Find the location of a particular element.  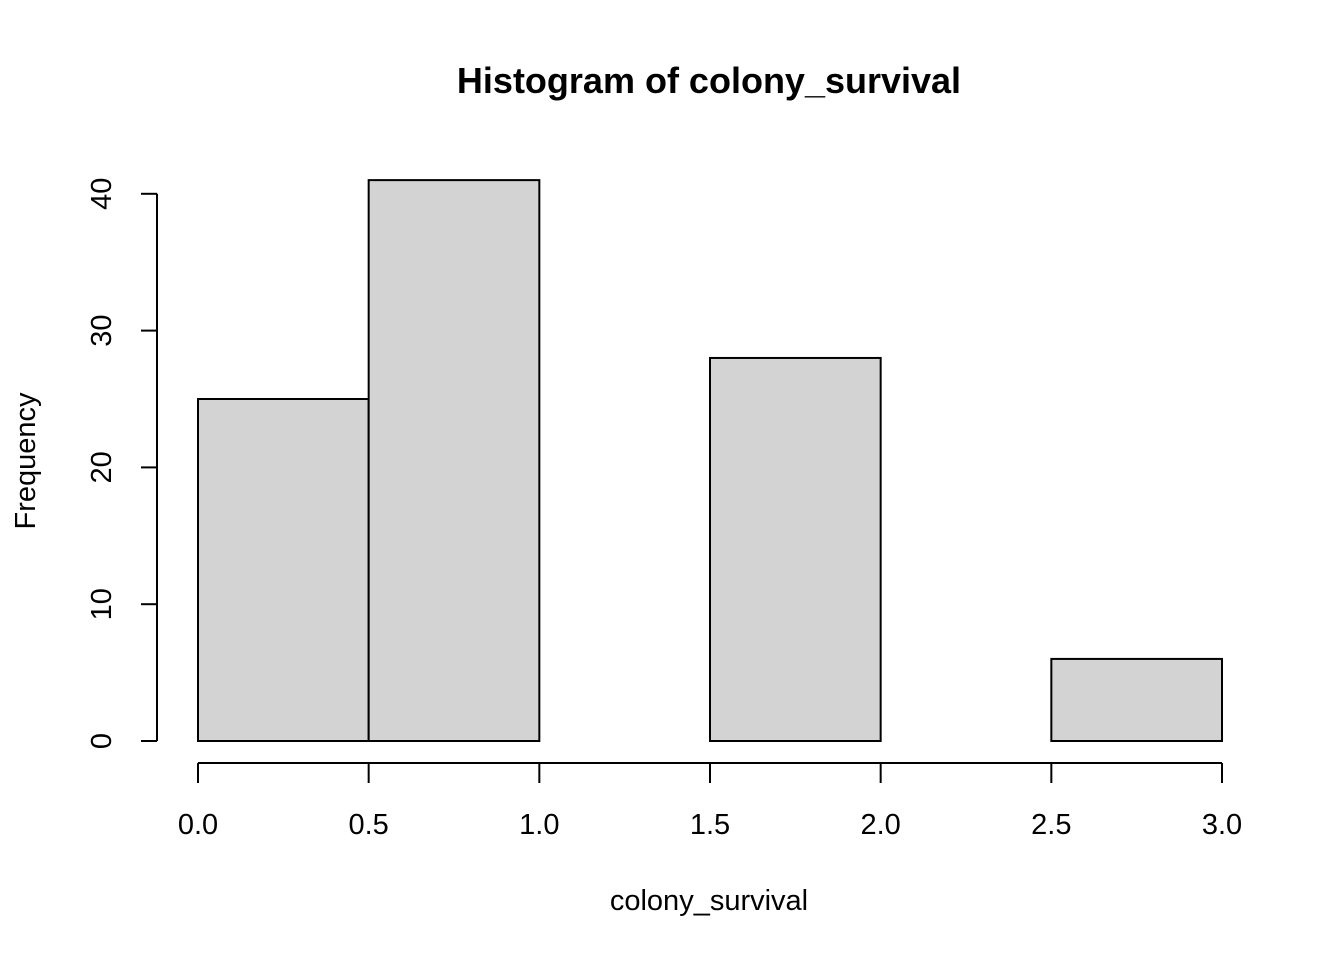

x-axis-label: colony_survival is located at coordinates (709, 901).